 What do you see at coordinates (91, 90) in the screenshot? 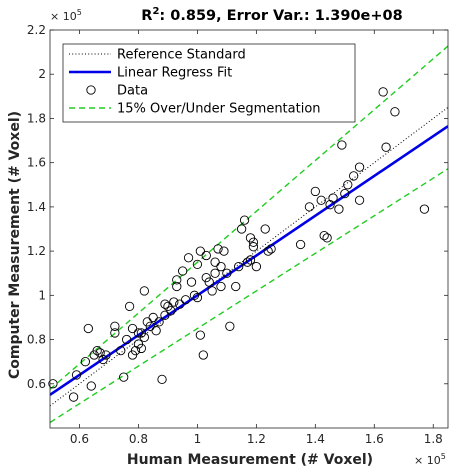
I see `legend-marker` at bounding box center [91, 90].